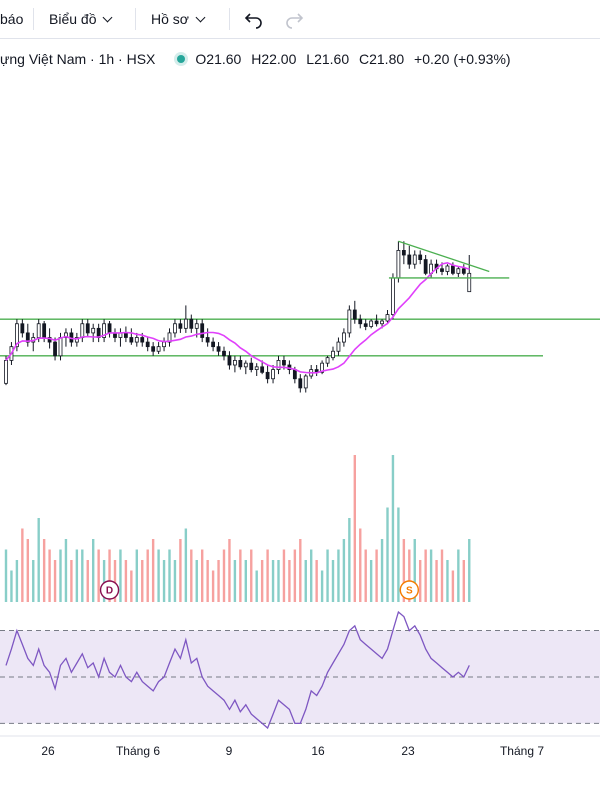 The height and width of the screenshot is (800, 600). I want to click on open-value: O21.60, so click(218, 59).